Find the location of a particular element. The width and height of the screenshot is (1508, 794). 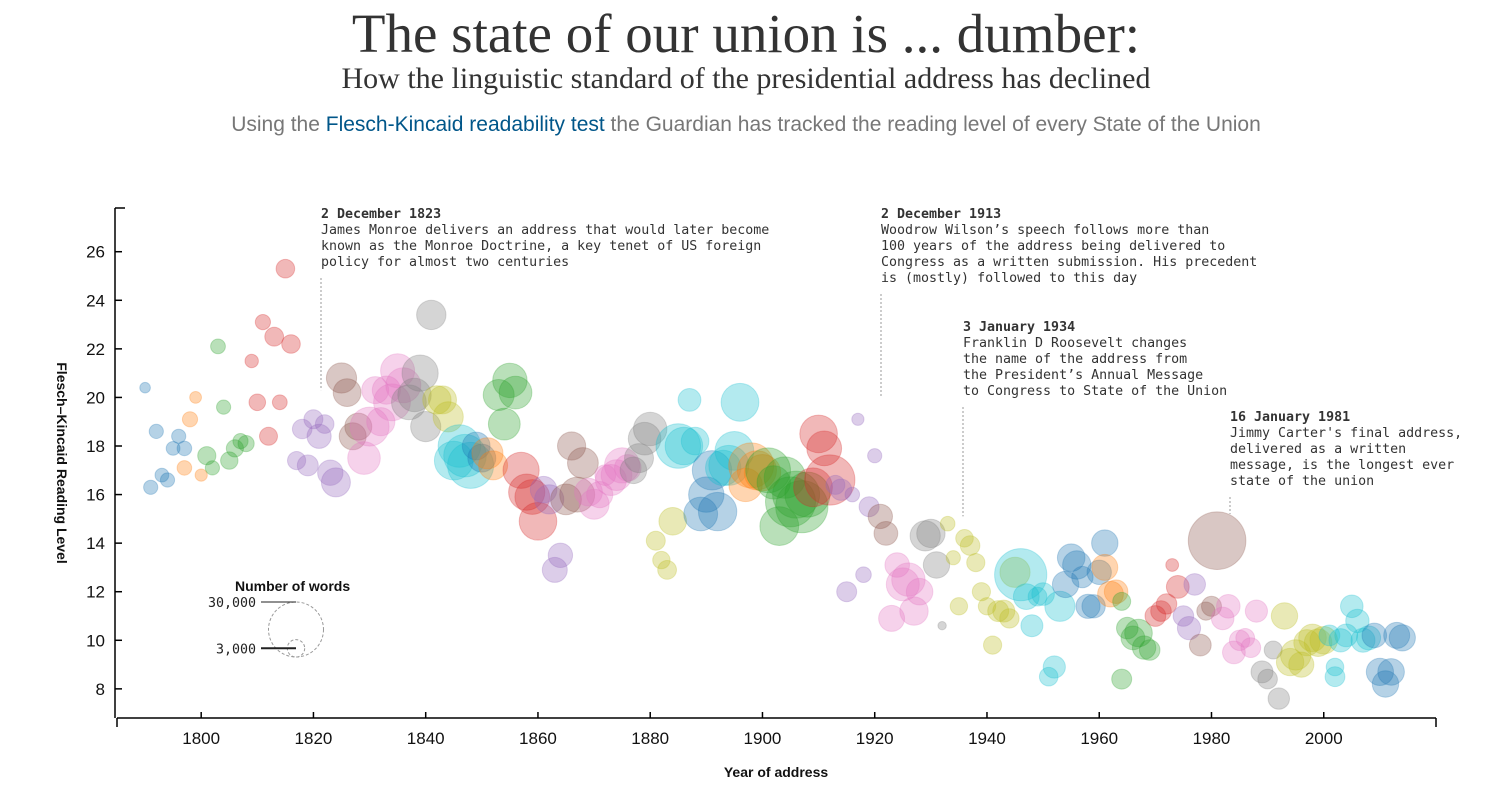

x-tick-label: 1920 is located at coordinates (875, 738).